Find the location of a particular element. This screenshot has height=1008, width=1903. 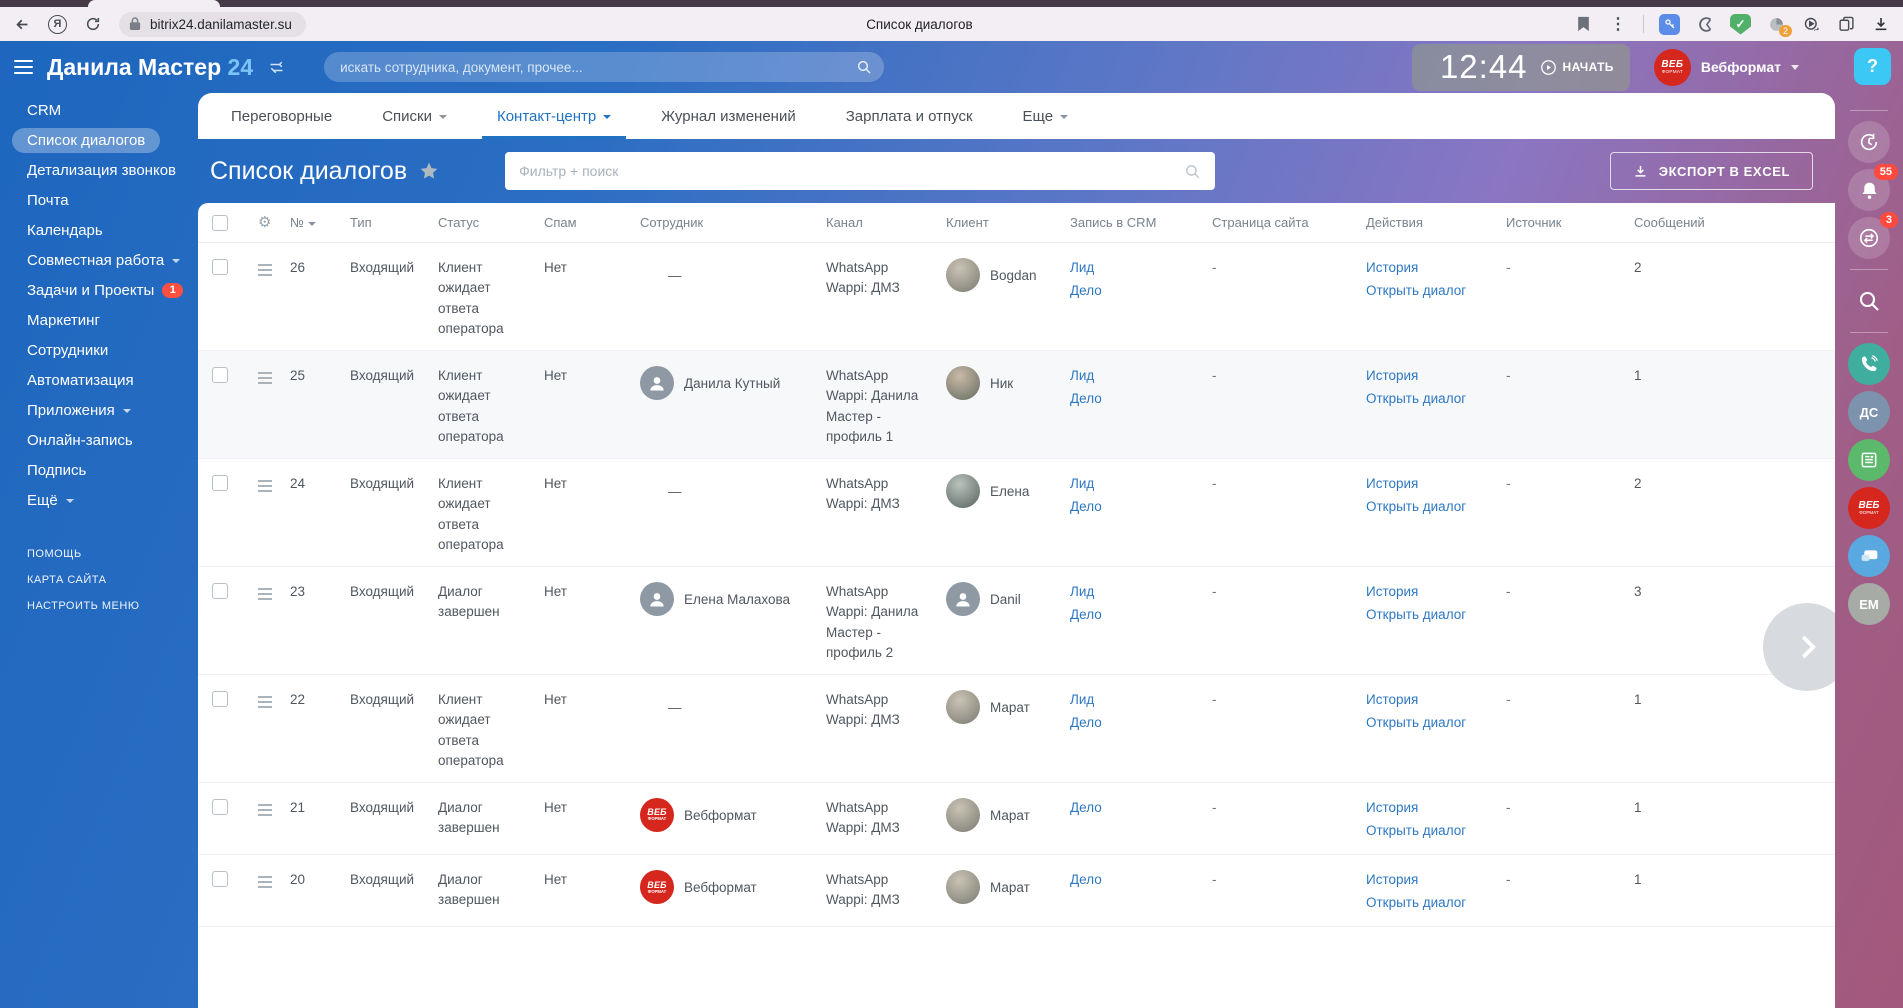

em-app-icon: EM is located at coordinates (1869, 604).